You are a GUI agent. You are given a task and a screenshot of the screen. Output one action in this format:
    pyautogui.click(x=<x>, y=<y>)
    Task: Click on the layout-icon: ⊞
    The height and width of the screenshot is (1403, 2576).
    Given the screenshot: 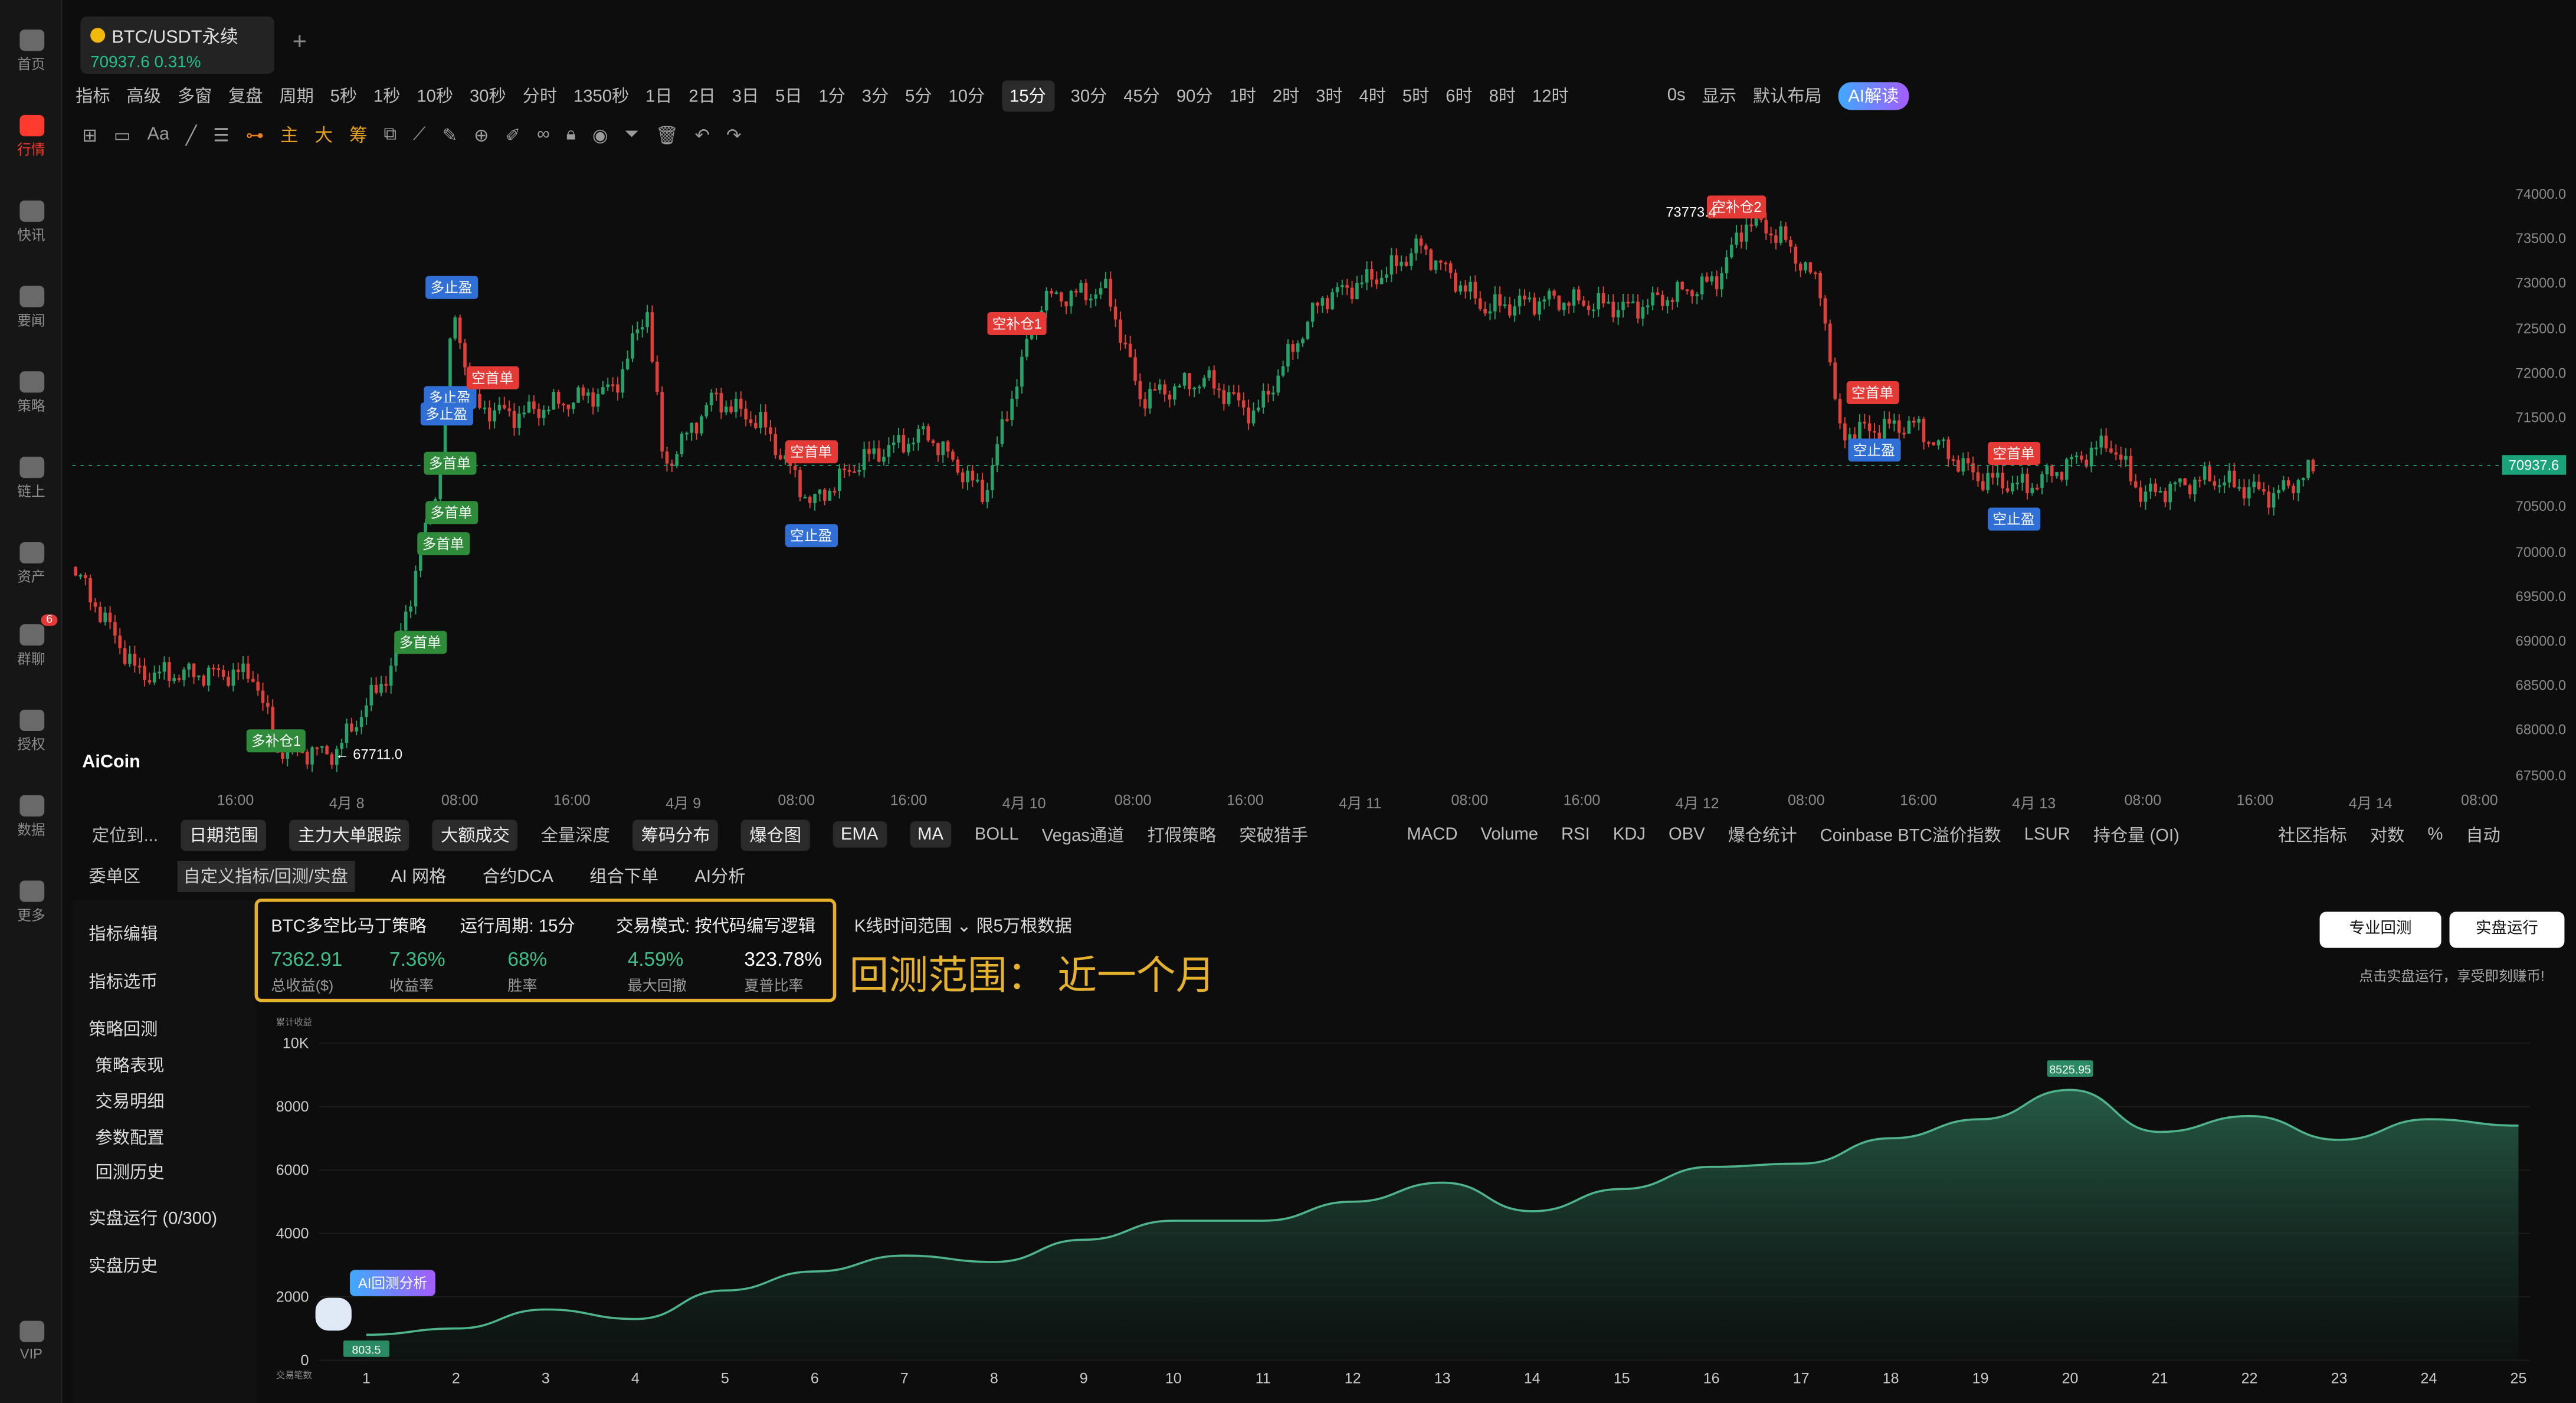 What is the action you would take?
    pyautogui.click(x=89, y=136)
    